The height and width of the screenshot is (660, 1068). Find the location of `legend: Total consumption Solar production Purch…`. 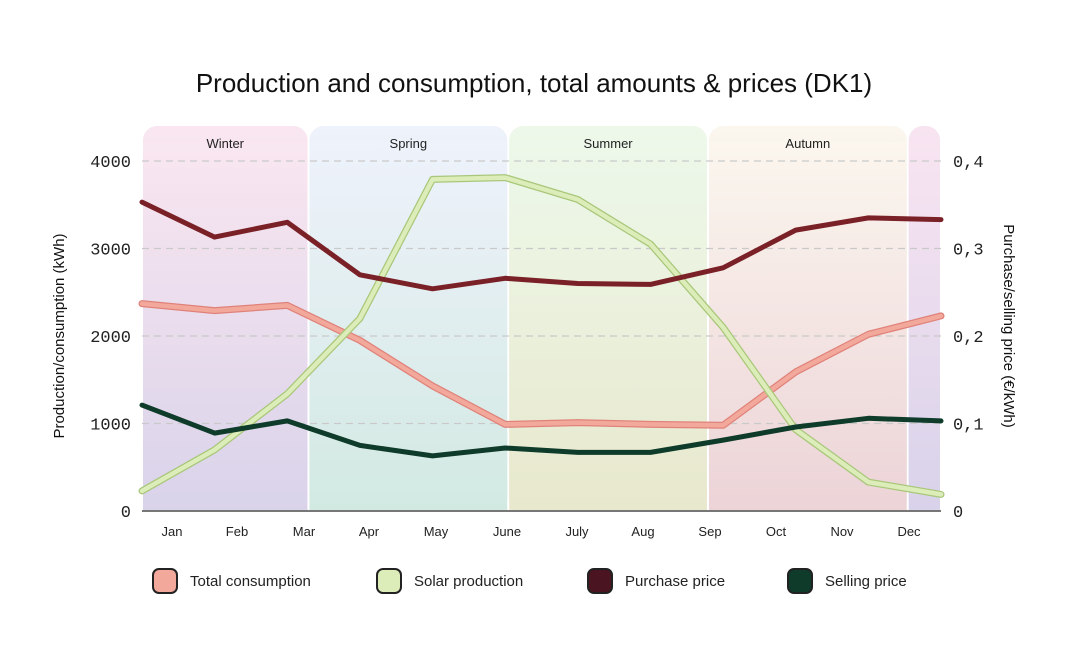

legend: Total consumption Solar production Purch… is located at coordinates (534, 581).